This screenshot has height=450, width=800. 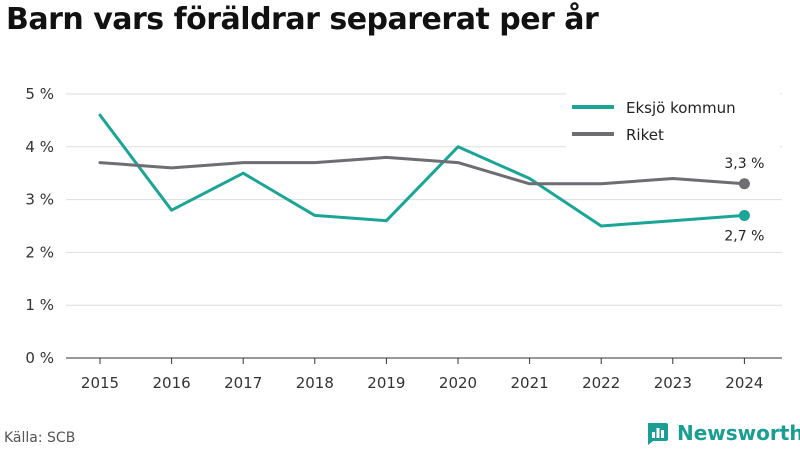 I want to click on chart-title: Barn vars föräldrar separerat per år, so click(x=302, y=19).